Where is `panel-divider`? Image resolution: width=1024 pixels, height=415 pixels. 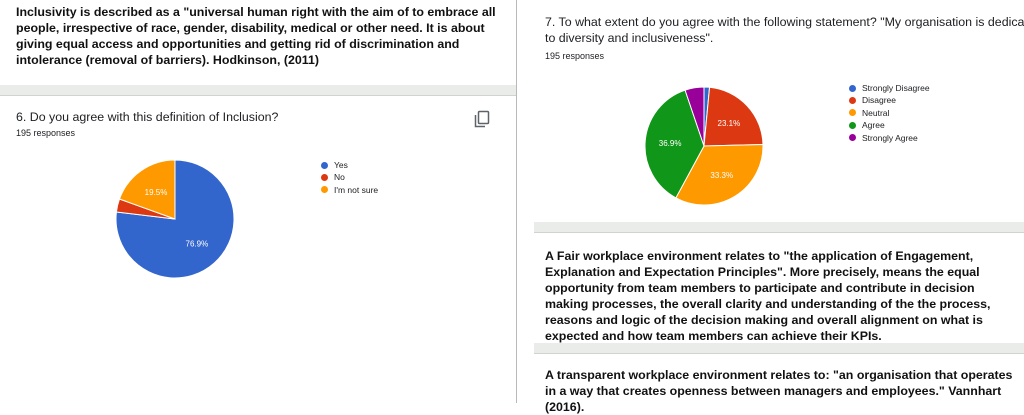
panel-divider is located at coordinates (516, 201).